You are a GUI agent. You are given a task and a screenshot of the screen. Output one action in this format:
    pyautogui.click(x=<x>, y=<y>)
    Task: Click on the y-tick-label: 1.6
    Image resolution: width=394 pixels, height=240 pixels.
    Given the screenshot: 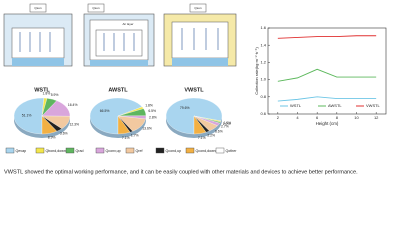 What is the action you would take?
    pyautogui.click(x=263, y=27)
    